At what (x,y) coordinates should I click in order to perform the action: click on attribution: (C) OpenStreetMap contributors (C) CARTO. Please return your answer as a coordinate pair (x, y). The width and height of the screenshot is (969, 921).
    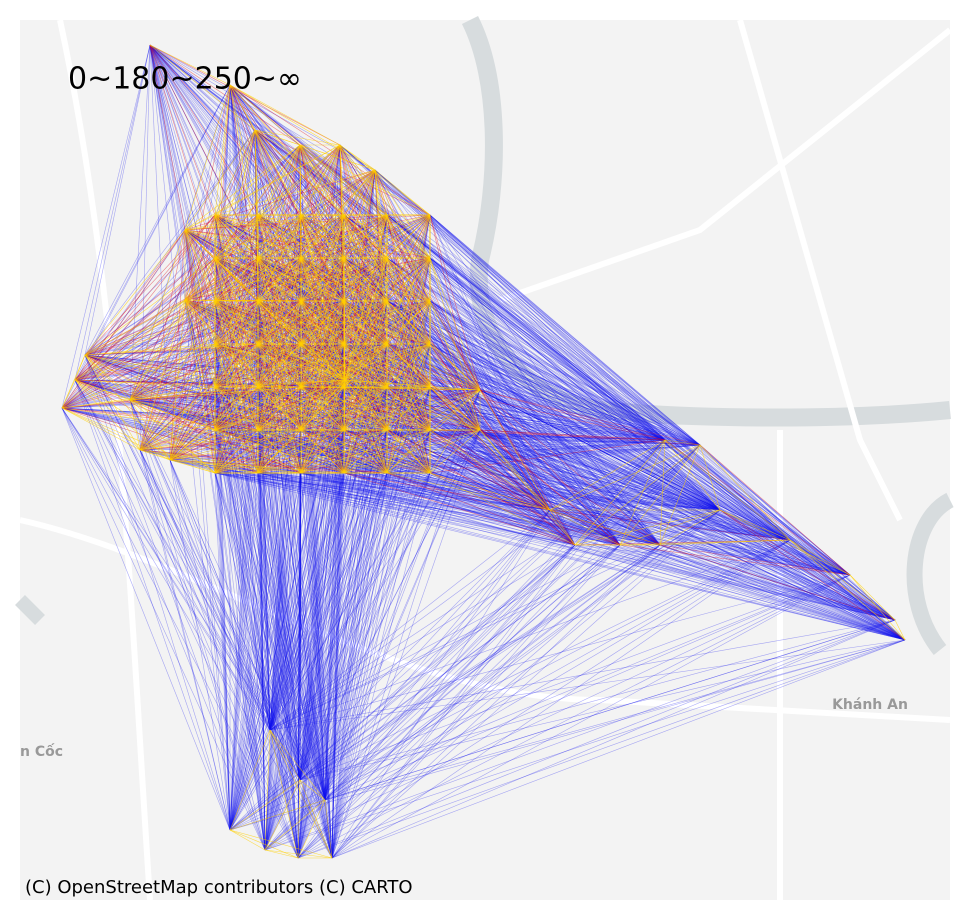
    Looking at the image, I should click on (219, 887).